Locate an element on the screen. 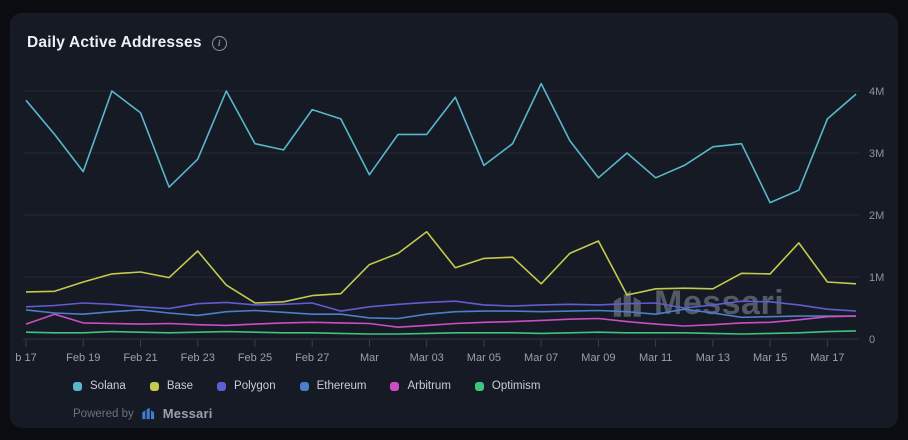 This screenshot has width=908, height=440. legend-item-solana: Solana is located at coordinates (99, 386).